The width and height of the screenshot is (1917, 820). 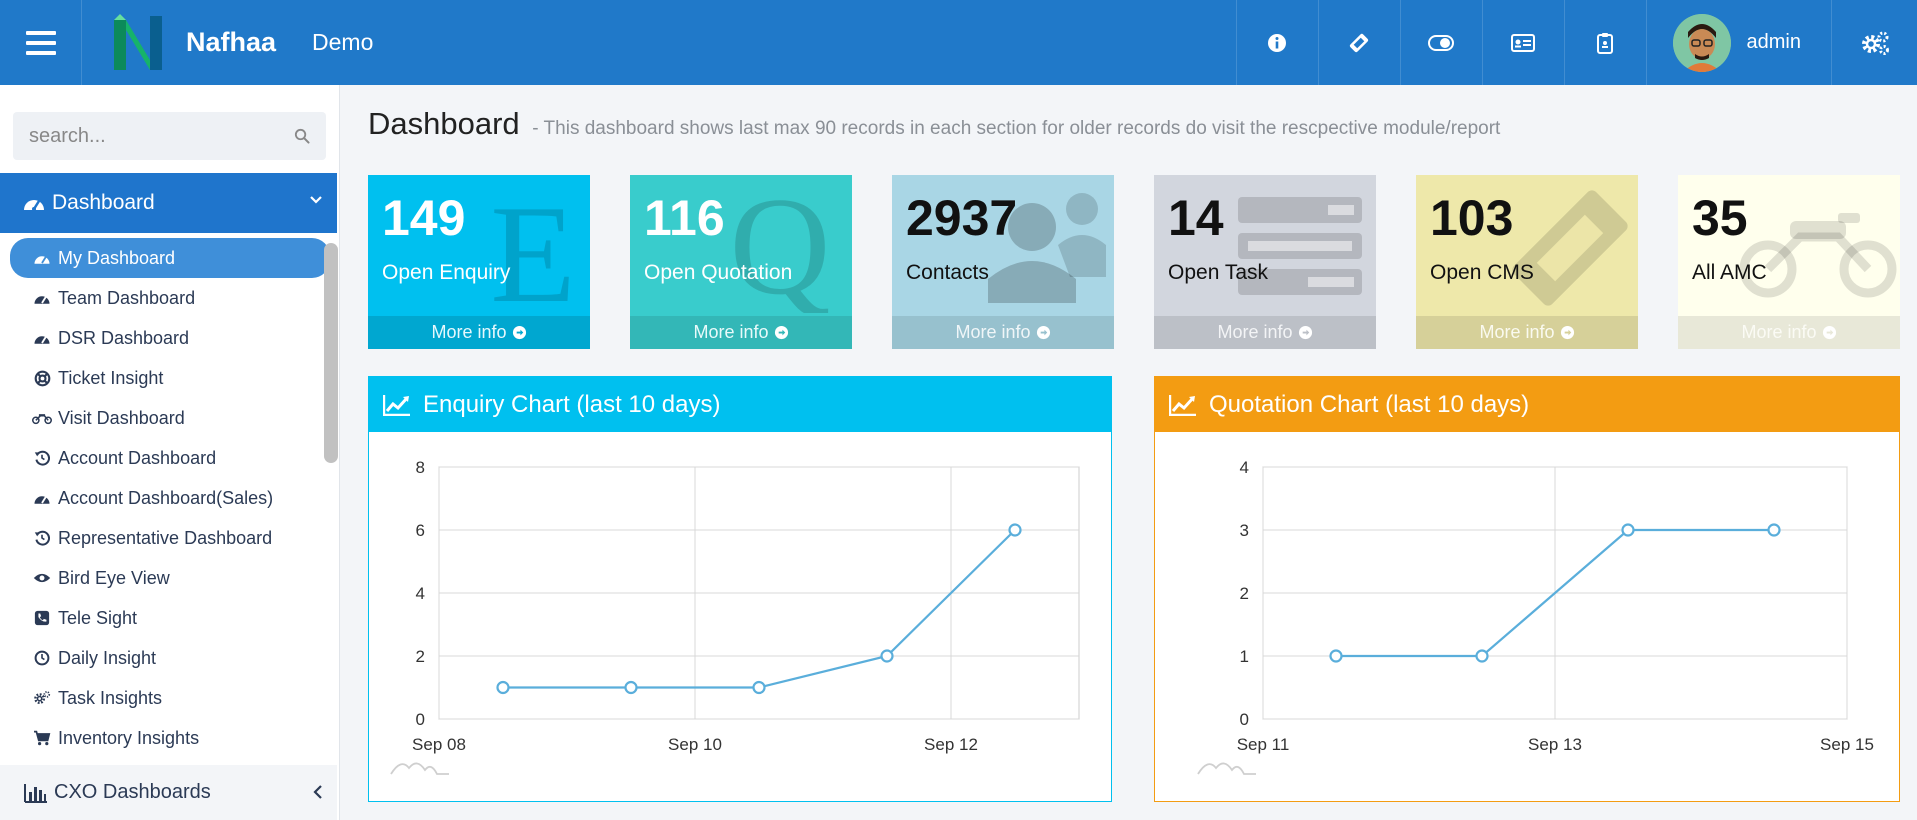 What do you see at coordinates (117, 257) in the screenshot?
I see `sidebar-item-label: My Dashboard` at bounding box center [117, 257].